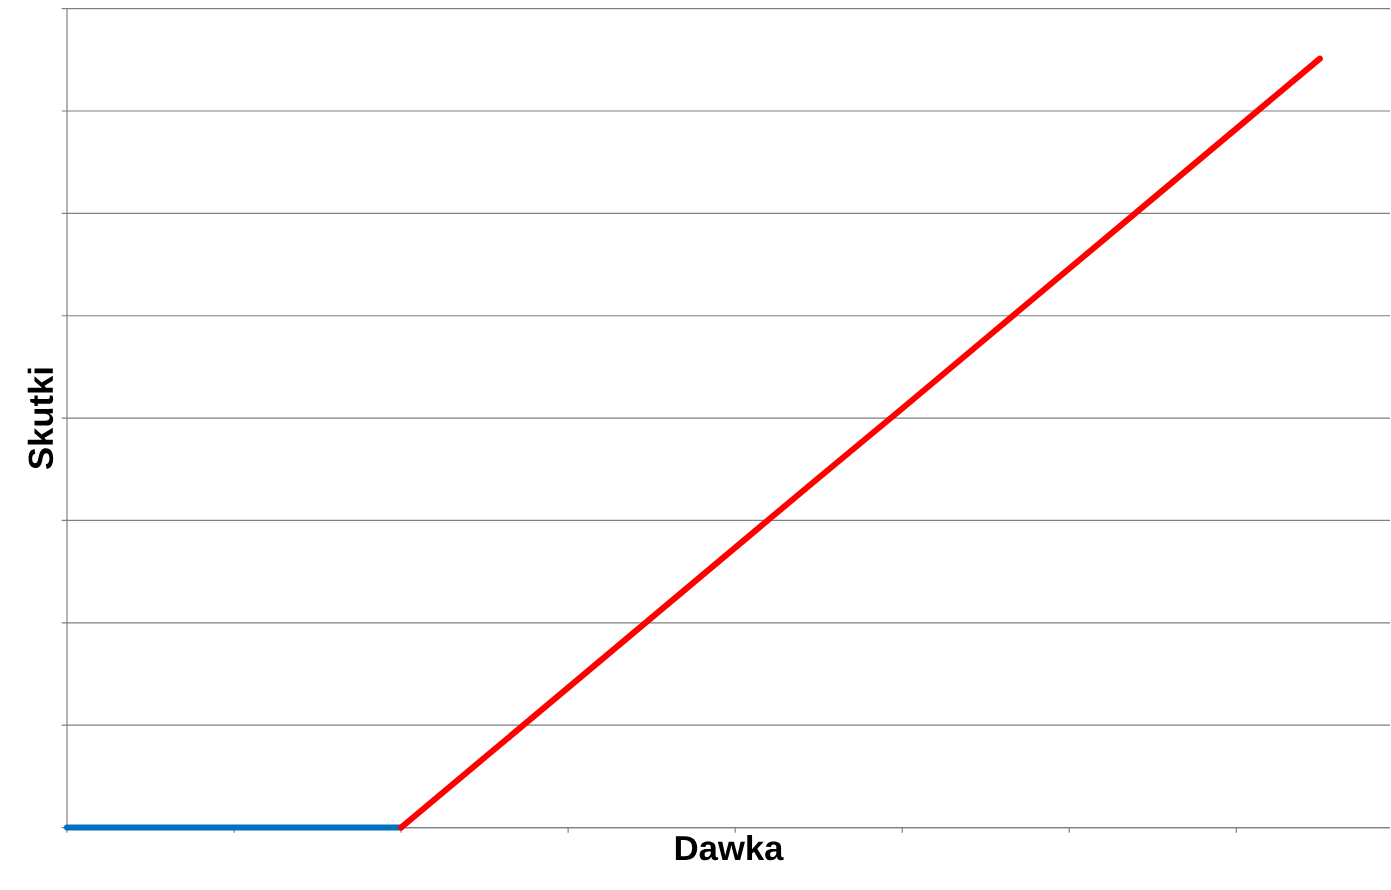 This screenshot has height=890, width=1391. Describe the element at coordinates (729, 848) in the screenshot. I see `x-axis-title: Dawka` at that location.